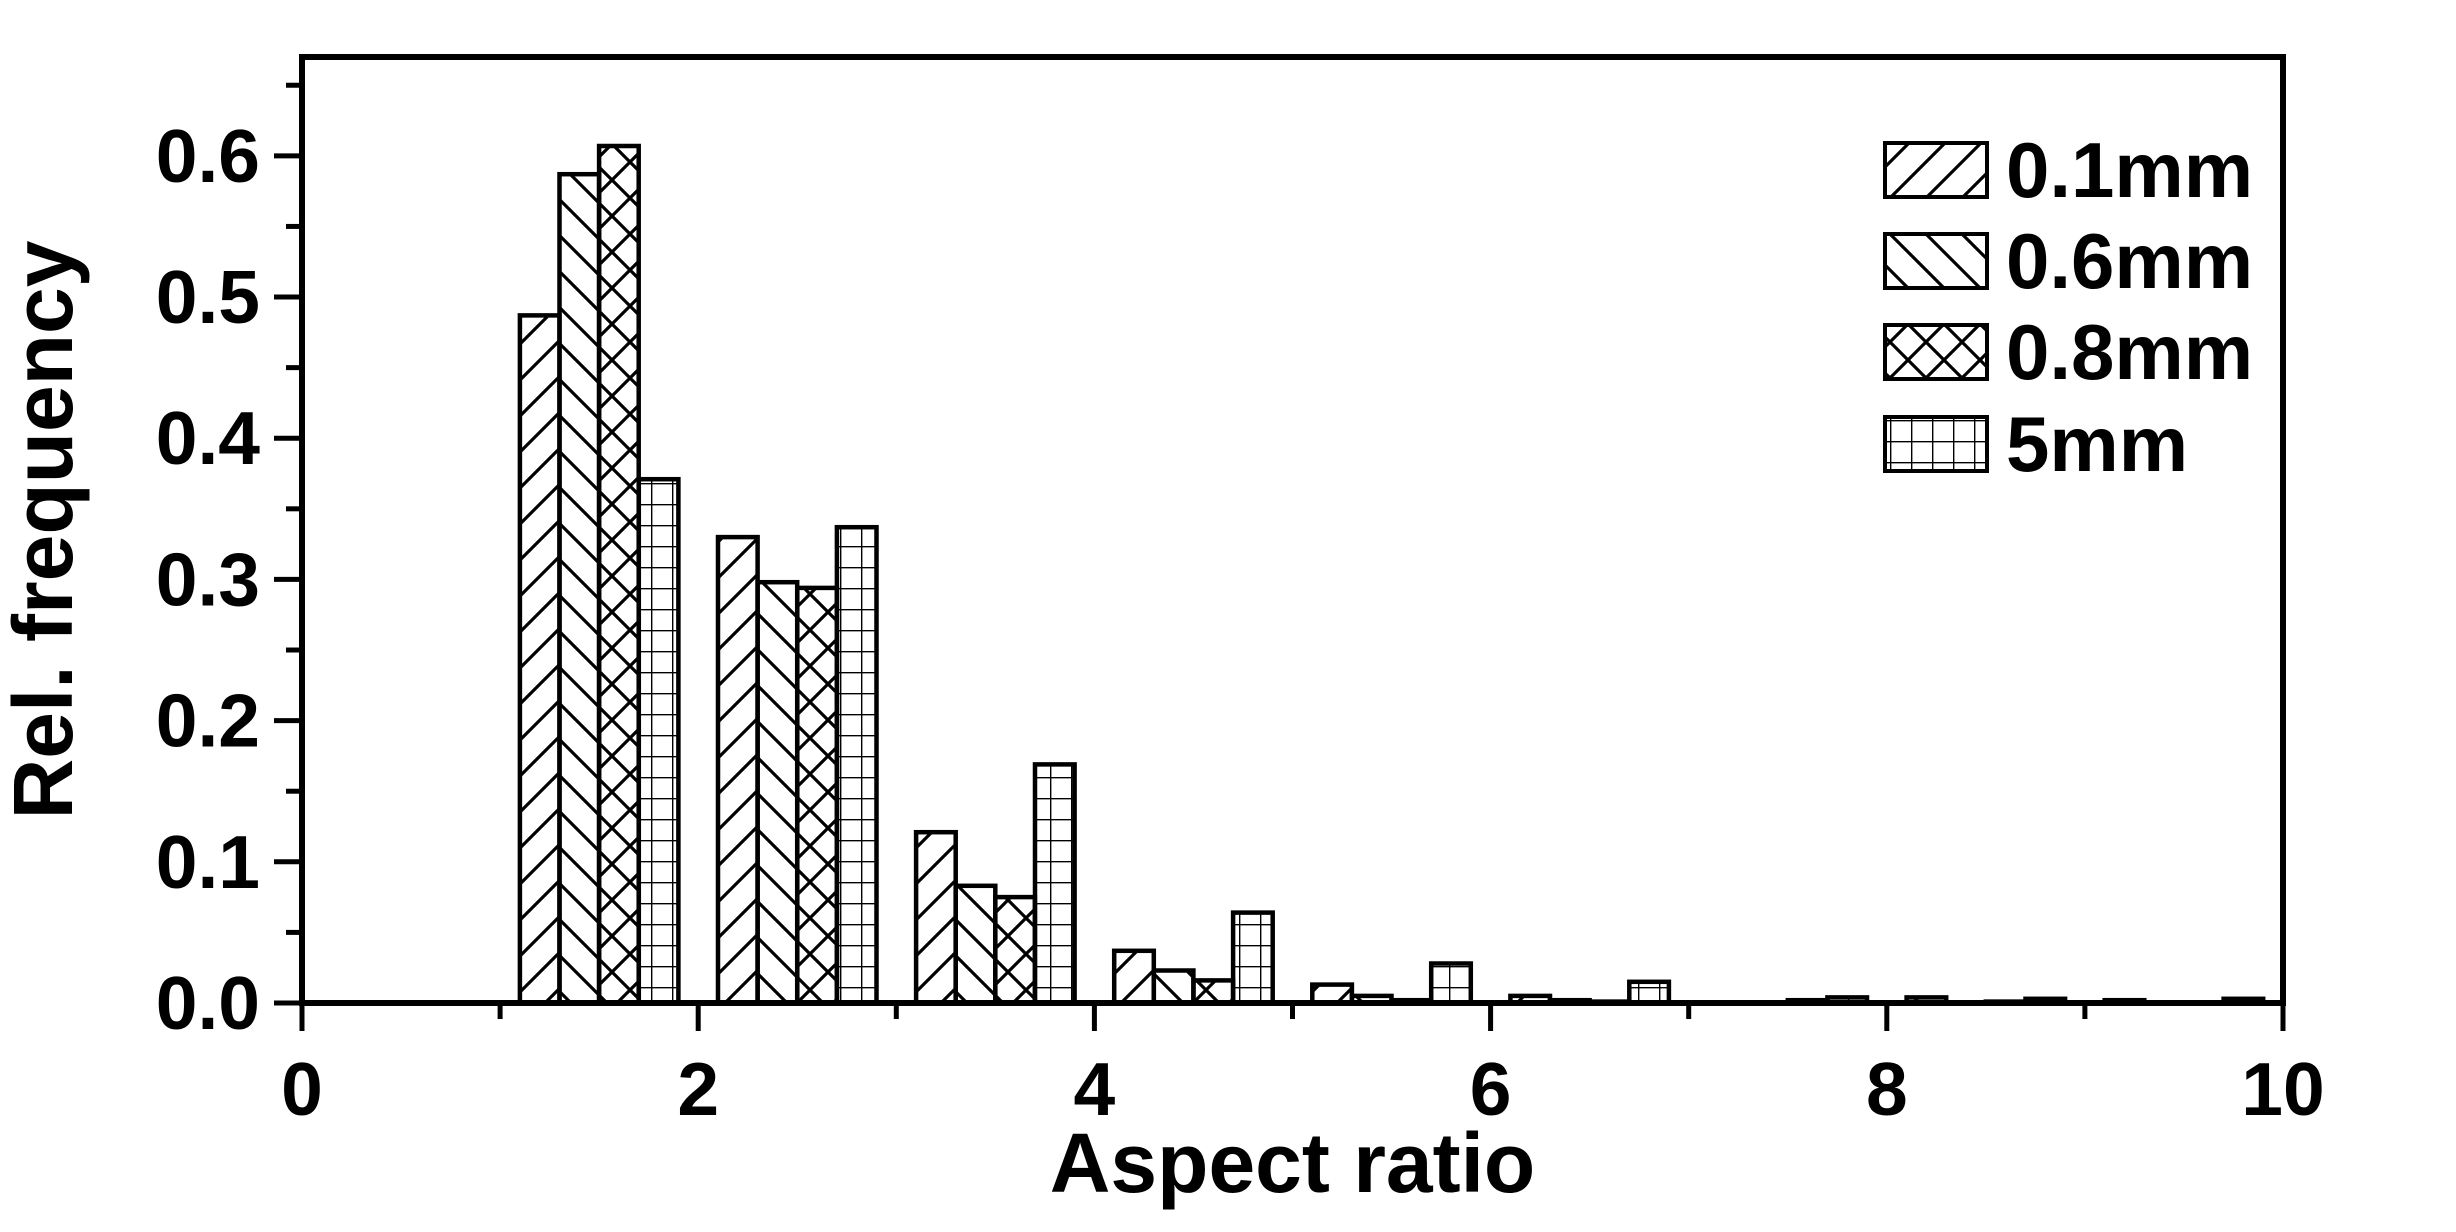 This screenshot has width=2456, height=1232. Describe the element at coordinates (45, 529) in the screenshot. I see `y-axis-title: Rel. frequency` at that location.